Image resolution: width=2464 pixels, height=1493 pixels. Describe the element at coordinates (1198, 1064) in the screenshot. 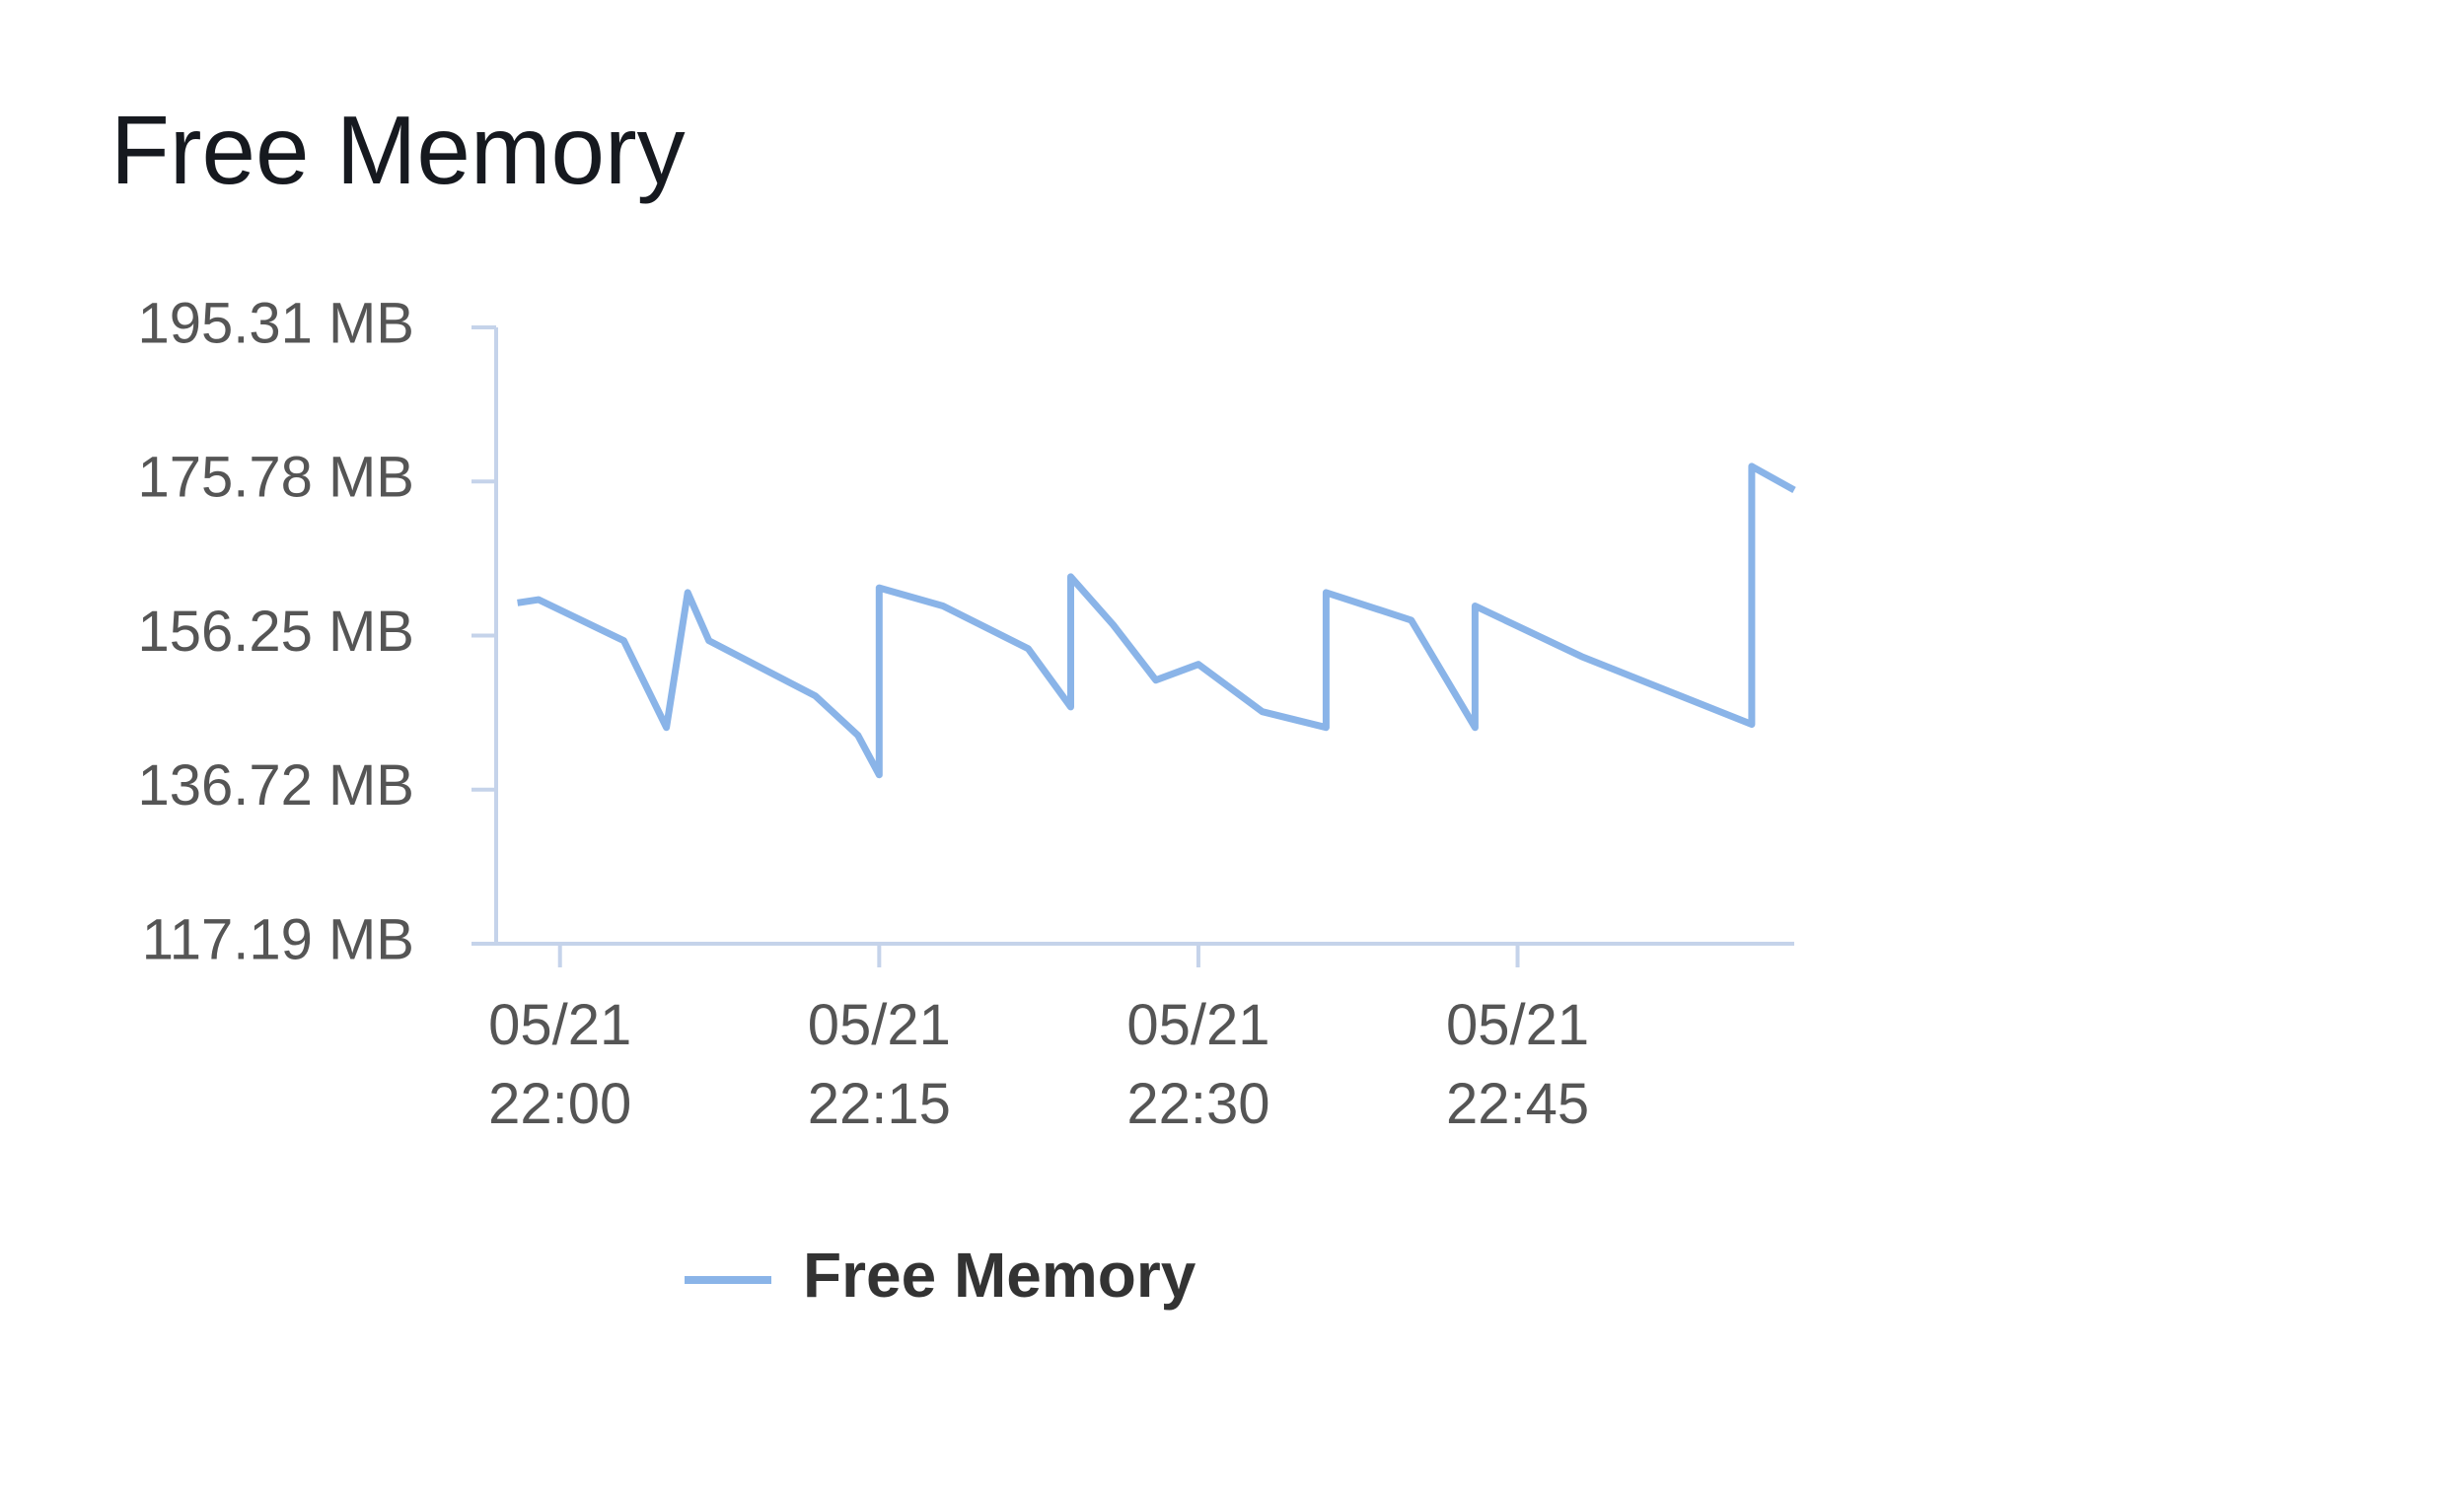

I see `x-tick-label: 05/21 22:30` at that location.